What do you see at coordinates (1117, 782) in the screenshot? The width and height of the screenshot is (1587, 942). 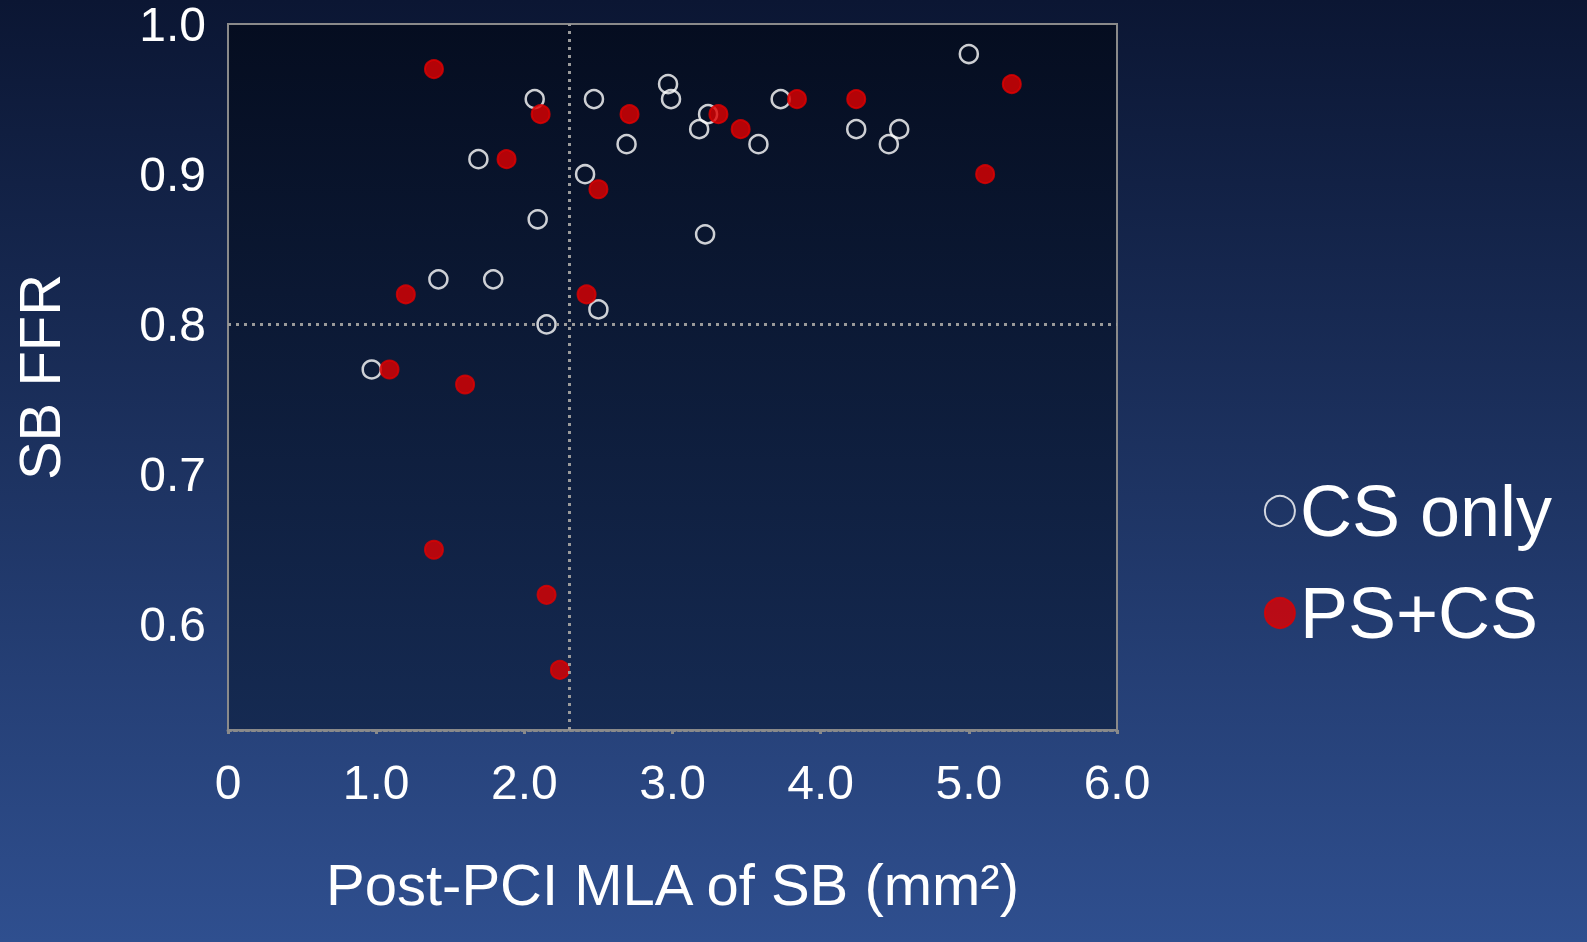 I see `x-tick-label: 6.0` at bounding box center [1117, 782].